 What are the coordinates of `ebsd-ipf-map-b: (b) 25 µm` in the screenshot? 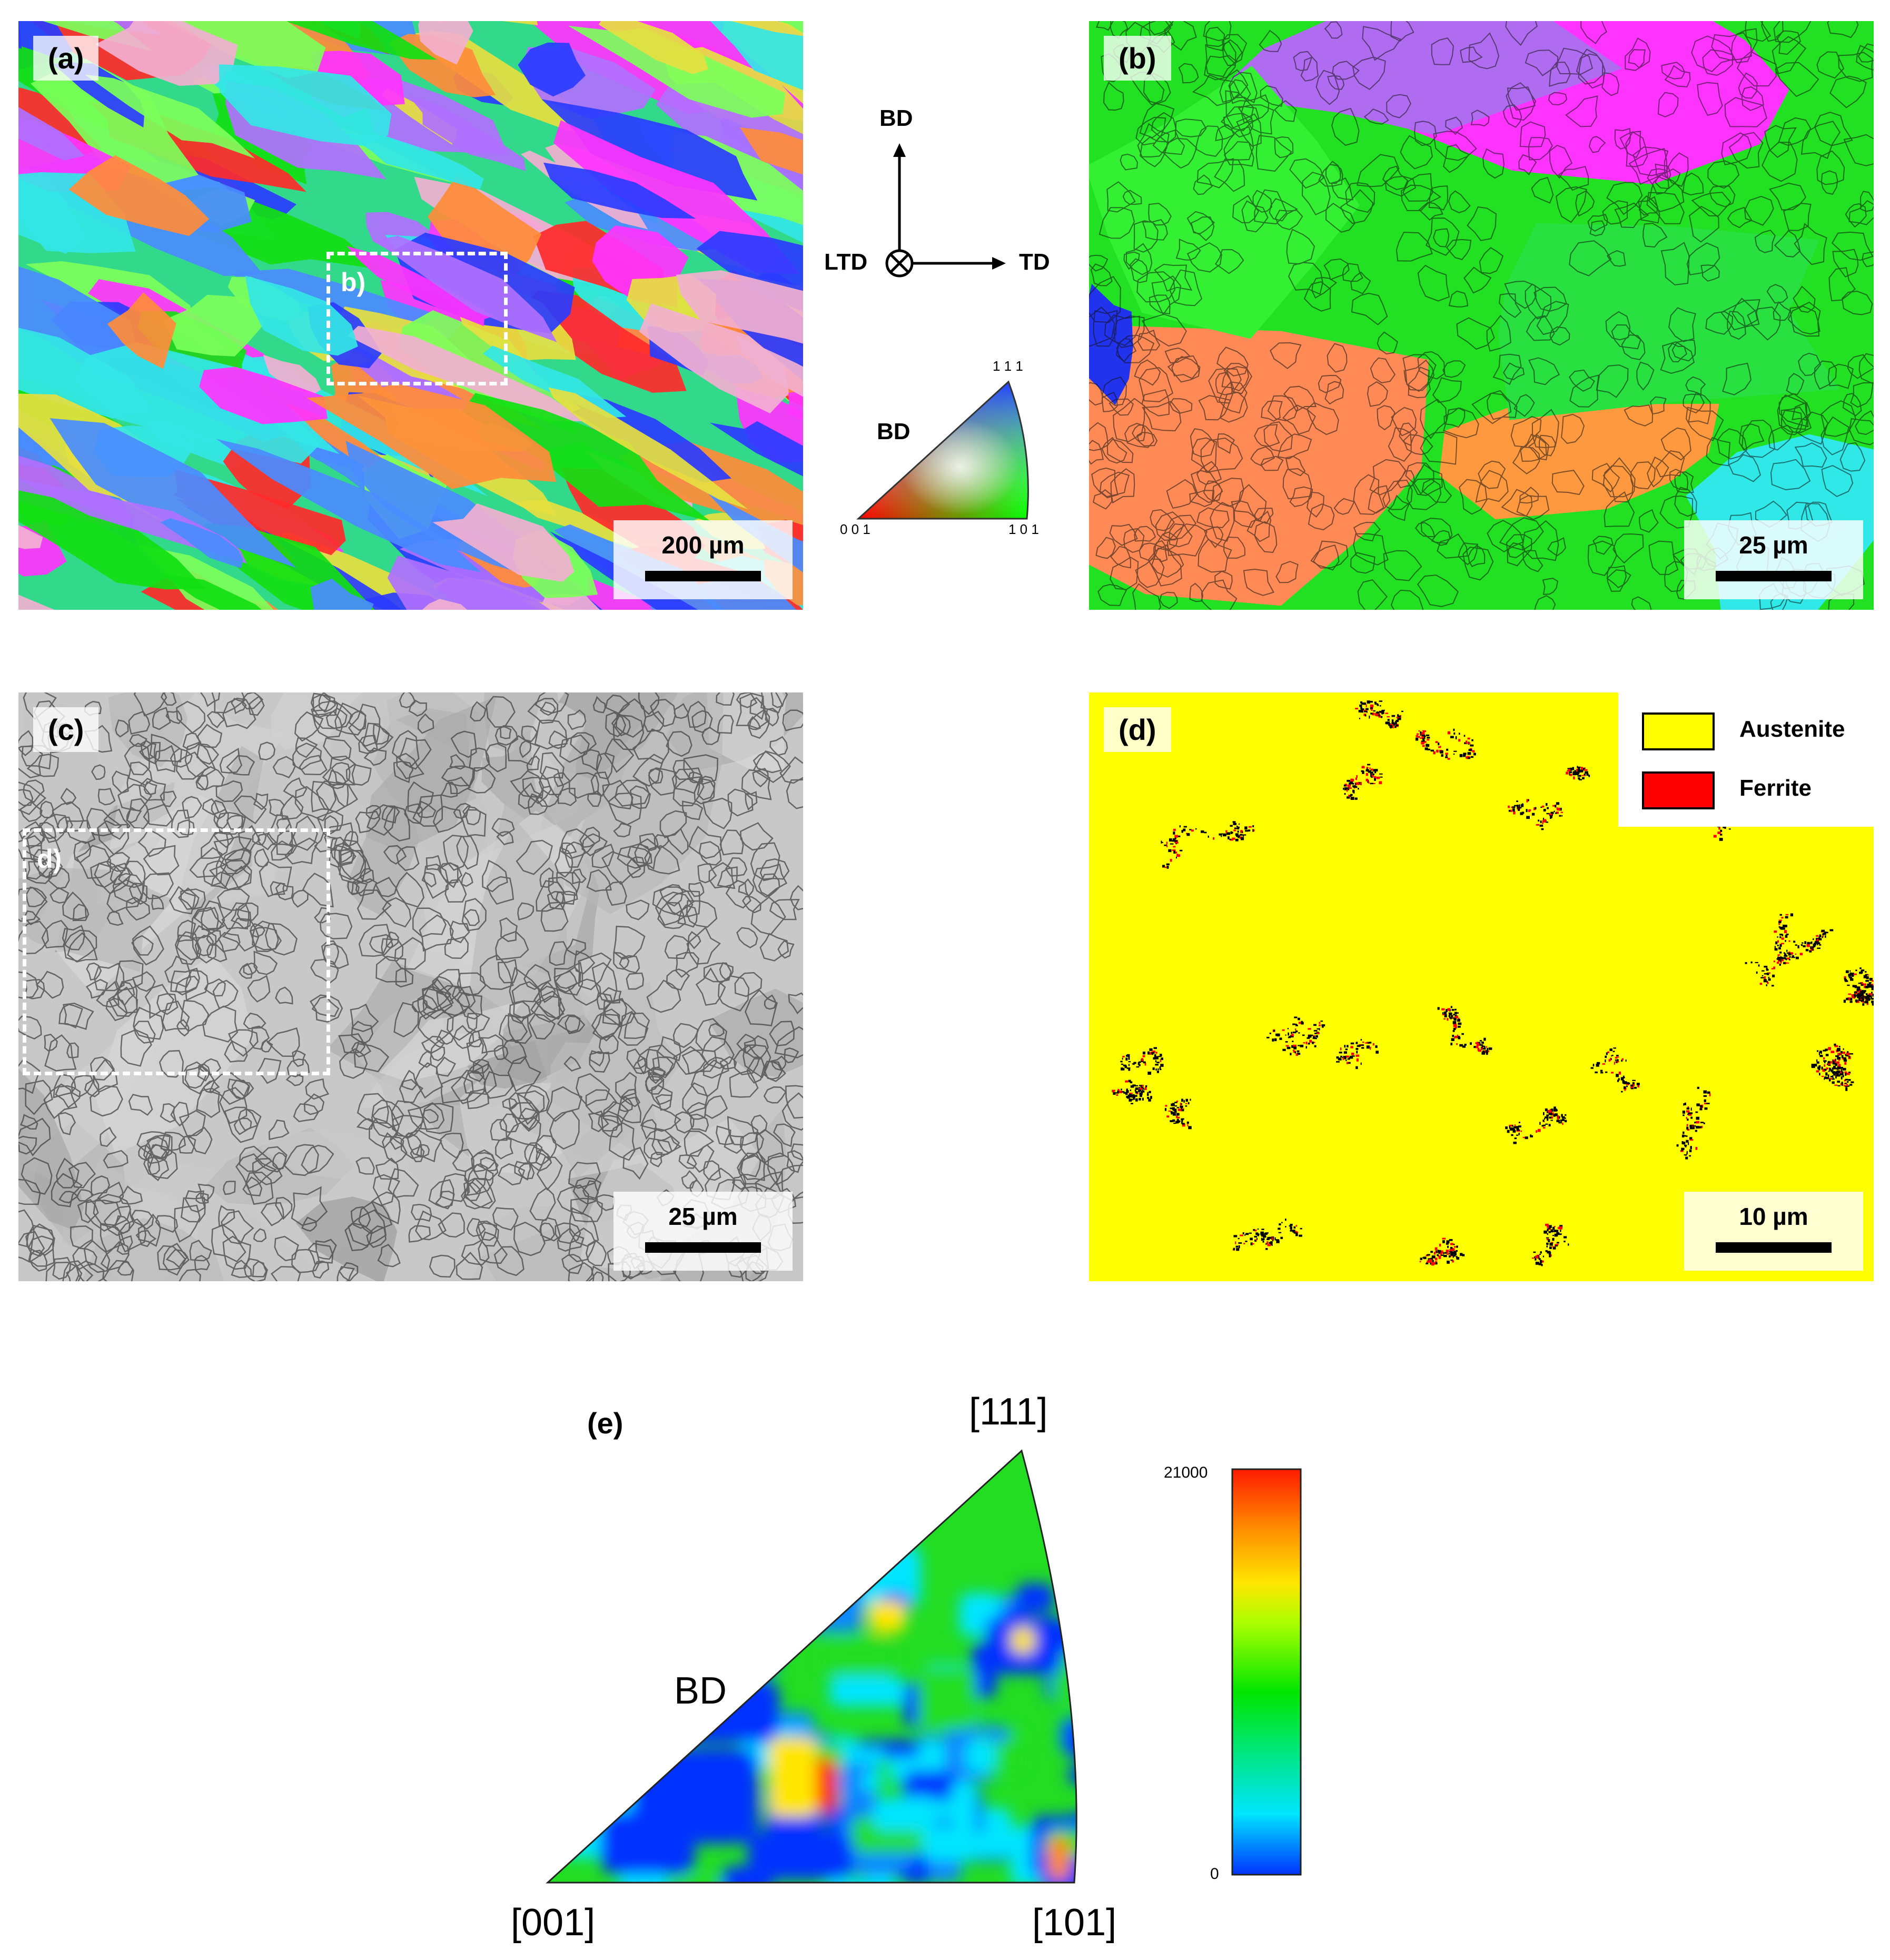 It's located at (1481, 315).